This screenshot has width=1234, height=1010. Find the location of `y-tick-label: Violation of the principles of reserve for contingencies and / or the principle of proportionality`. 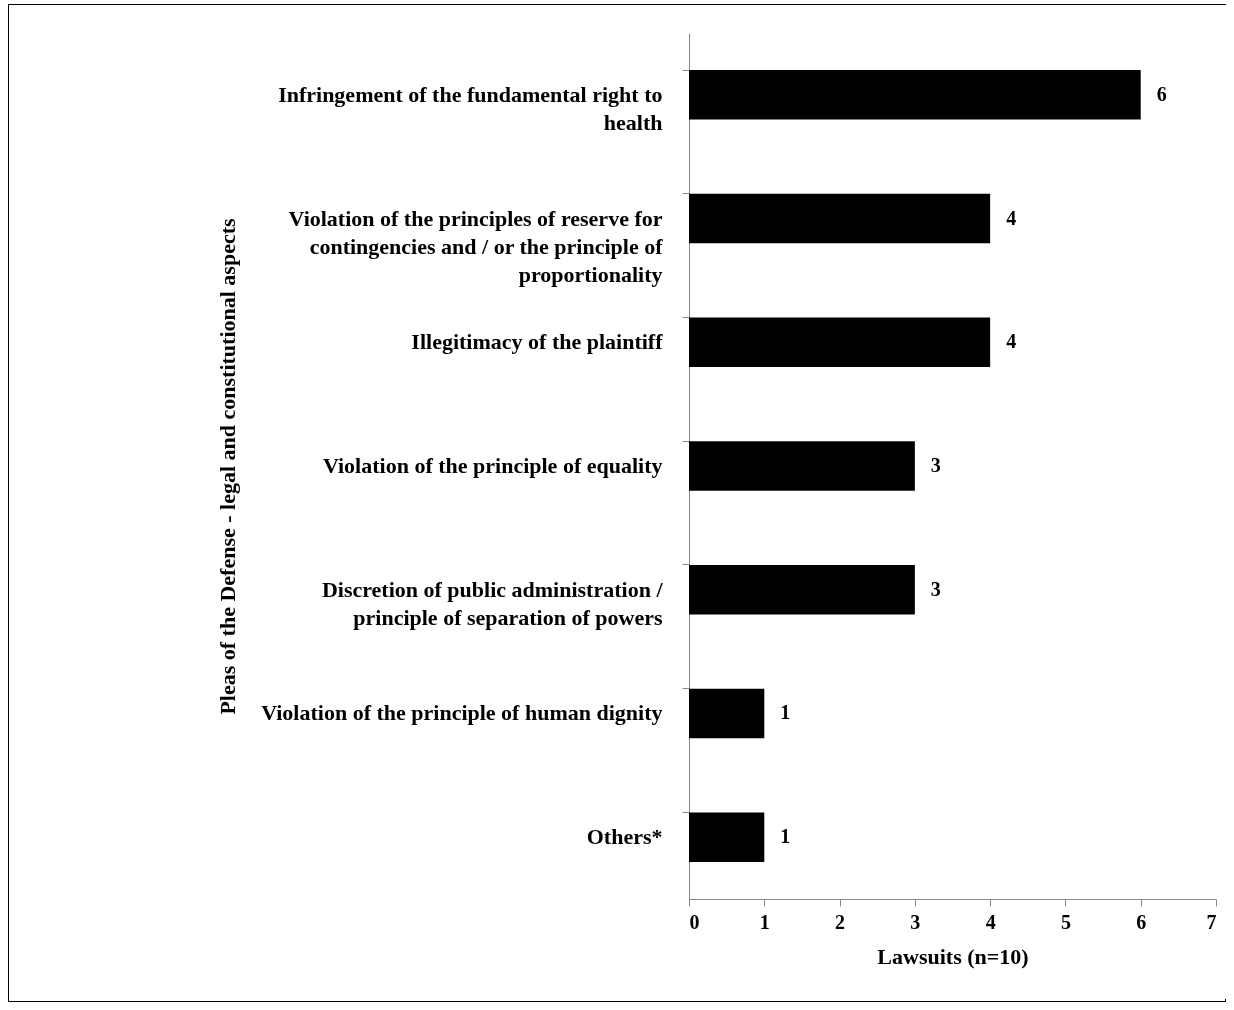

y-tick-label: Violation of the principles of reserve for contingencies and / or the principle of proportionality is located at coordinates (476, 246).